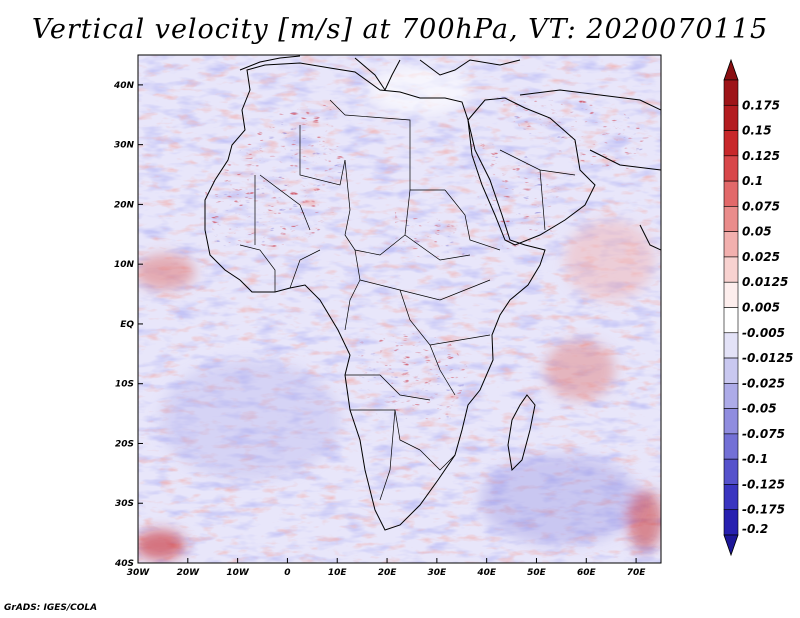 This screenshot has height=618, width=800. What do you see at coordinates (765, 282) in the screenshot?
I see `colorbar-label: 0.0125` at bounding box center [765, 282].